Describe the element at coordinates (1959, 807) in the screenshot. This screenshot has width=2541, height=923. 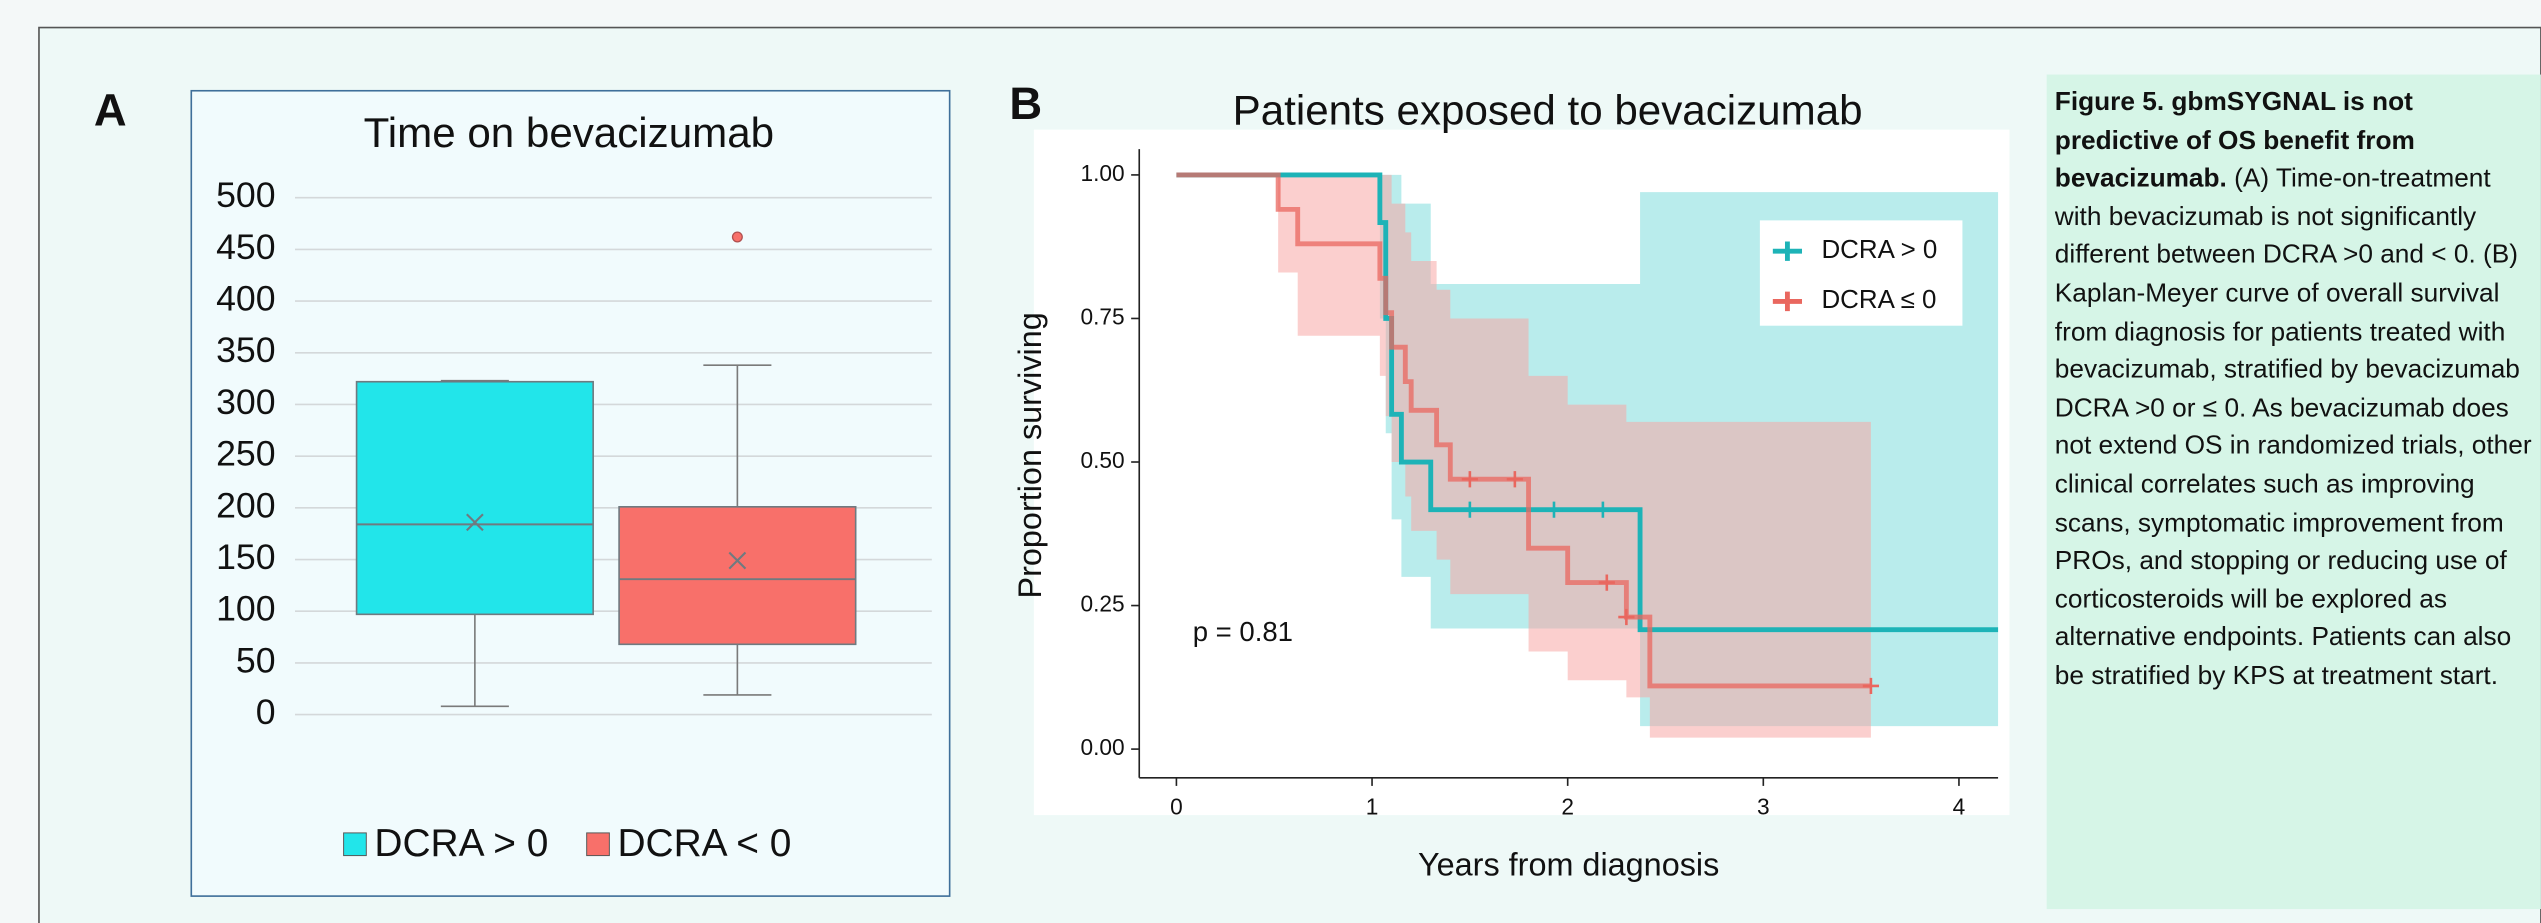
I see `x-tick-label: 4` at that location.